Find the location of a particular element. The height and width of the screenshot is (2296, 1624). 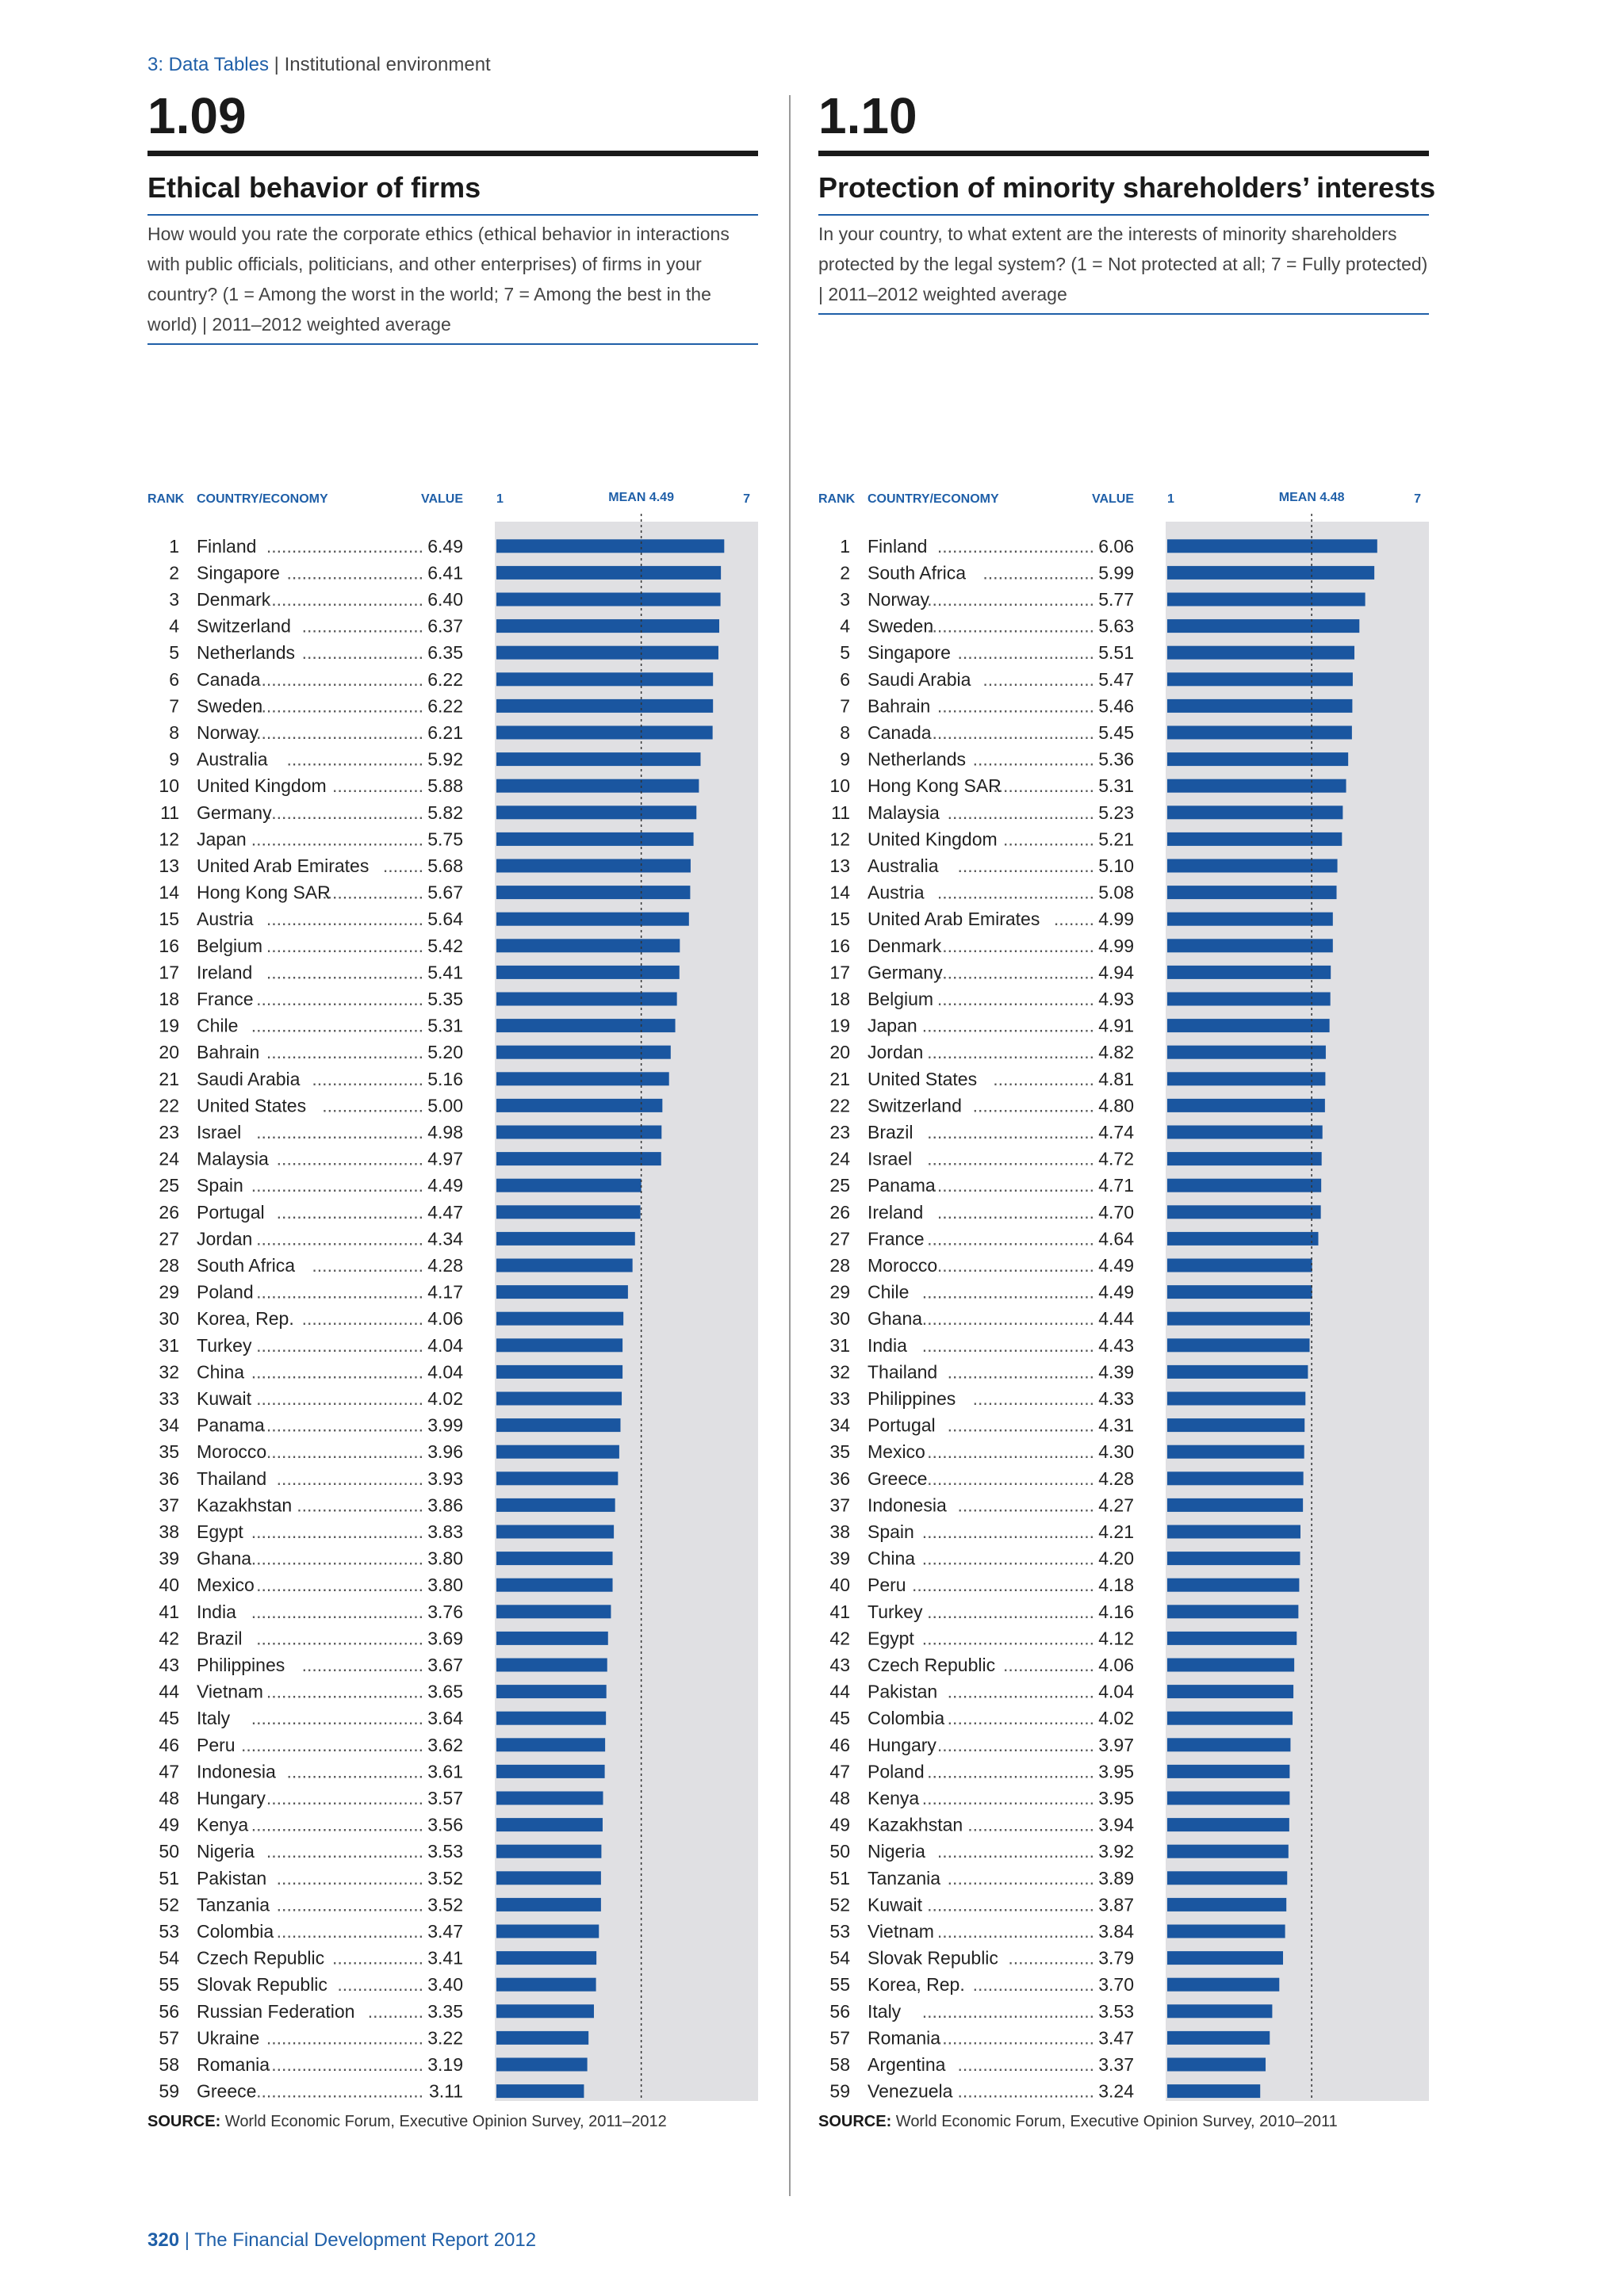

rank-label: 33 is located at coordinates (169, 1399).